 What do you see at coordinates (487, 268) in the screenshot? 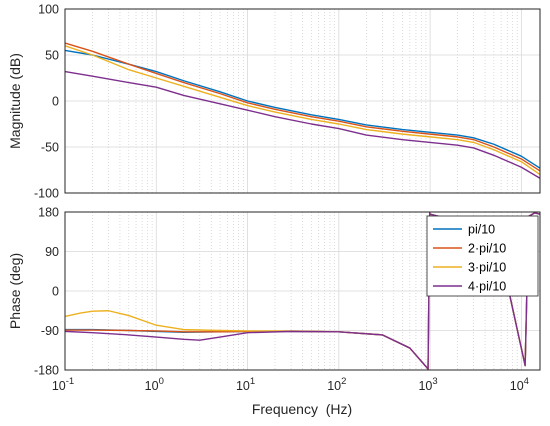
I see `legend-entry-label: 3·pi/10` at bounding box center [487, 268].